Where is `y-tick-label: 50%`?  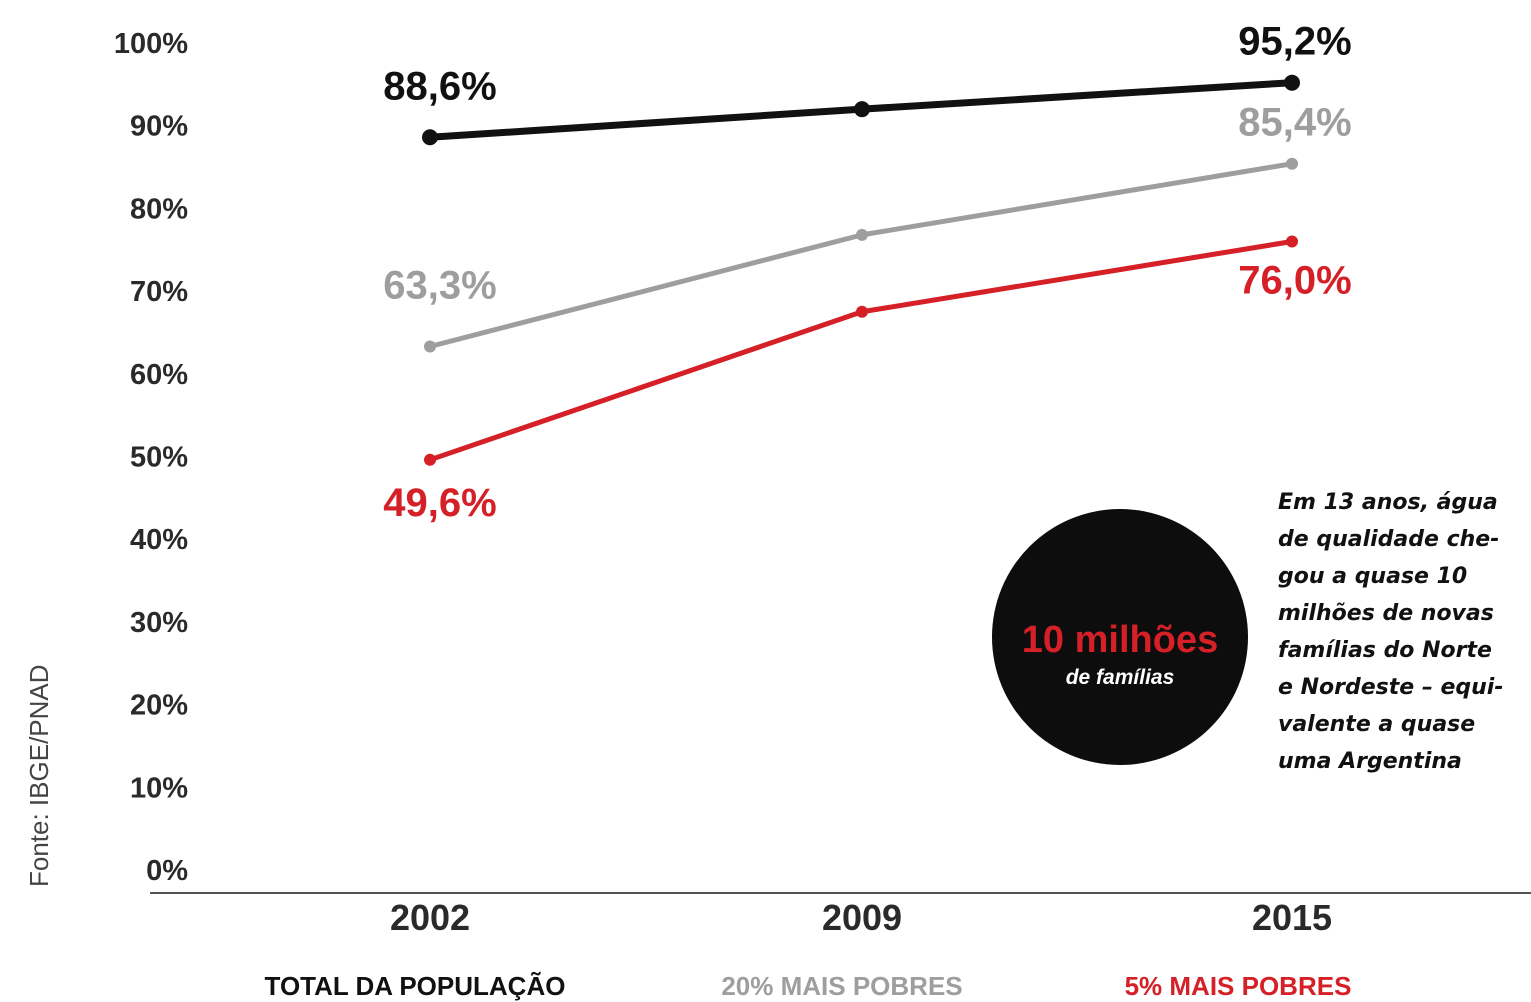
y-tick-label: 50% is located at coordinates (159, 458).